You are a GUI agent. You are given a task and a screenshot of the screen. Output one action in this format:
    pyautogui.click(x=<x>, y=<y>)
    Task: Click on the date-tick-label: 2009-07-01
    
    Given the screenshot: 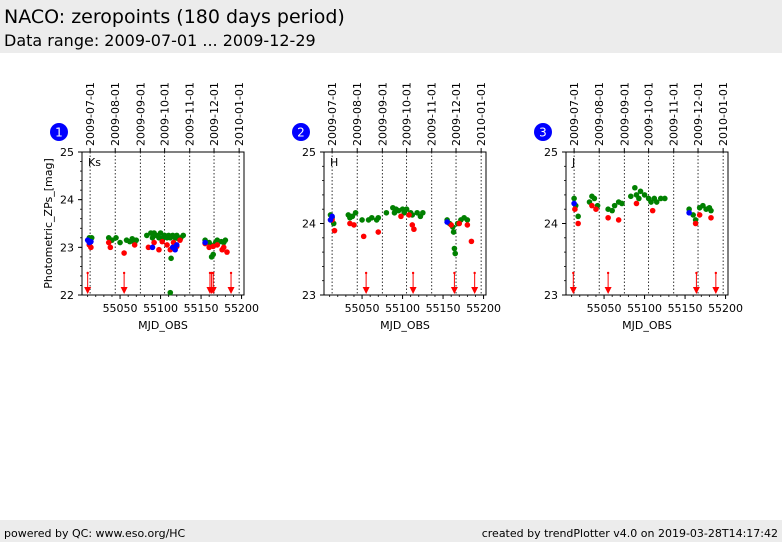 What is the action you would take?
    pyautogui.click(x=90, y=114)
    